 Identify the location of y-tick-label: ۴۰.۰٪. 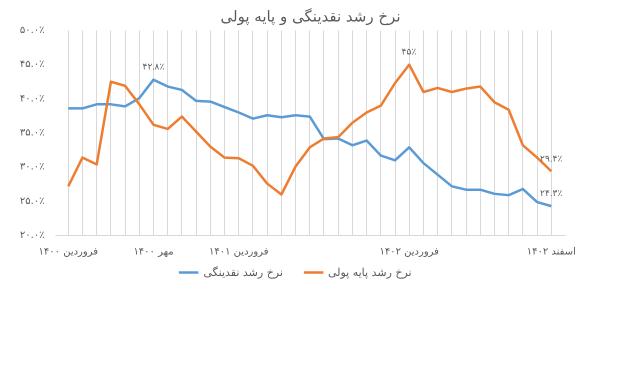
(32, 98).